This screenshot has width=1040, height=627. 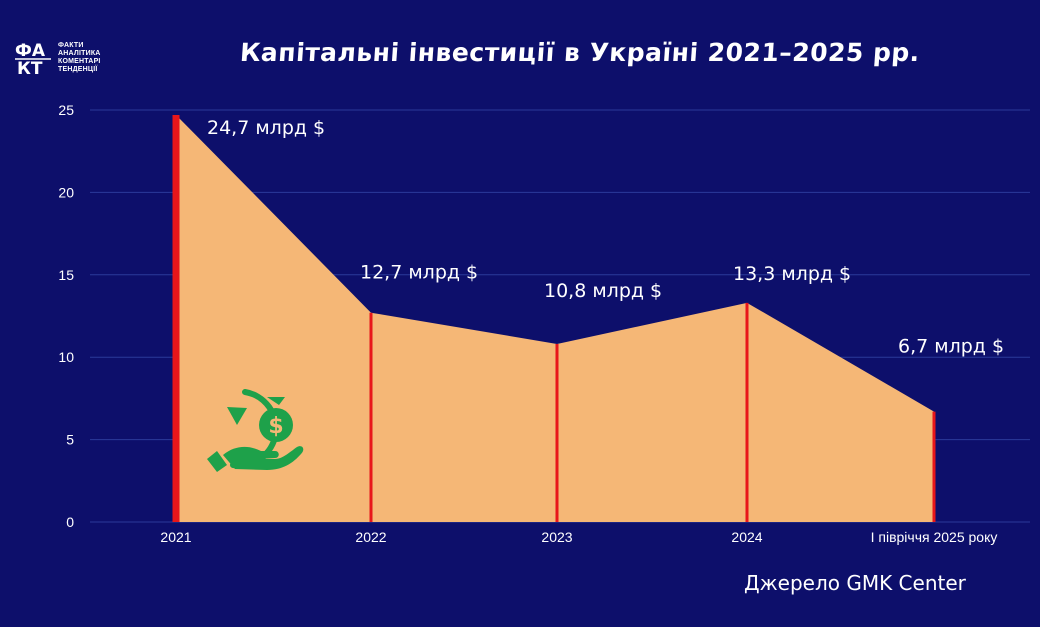 What do you see at coordinates (578, 537) in the screenshot?
I see `x-axis-ticks: 2021 2022 2023 2024 І півріччя 2025 року` at bounding box center [578, 537].